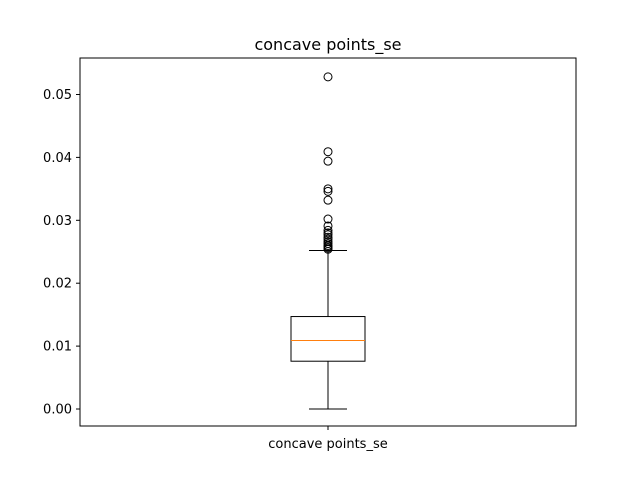 The width and height of the screenshot is (640, 480). I want to click on x-axis: concave points_se, so click(328, 439).